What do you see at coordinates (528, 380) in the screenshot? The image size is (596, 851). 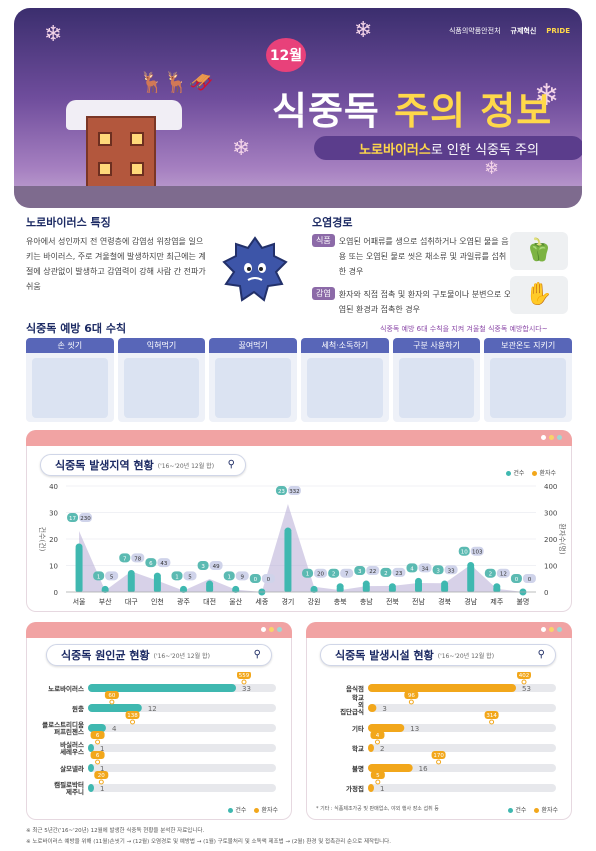 I see `tip-storage-temperature: 보관온도 지키기` at bounding box center [528, 380].